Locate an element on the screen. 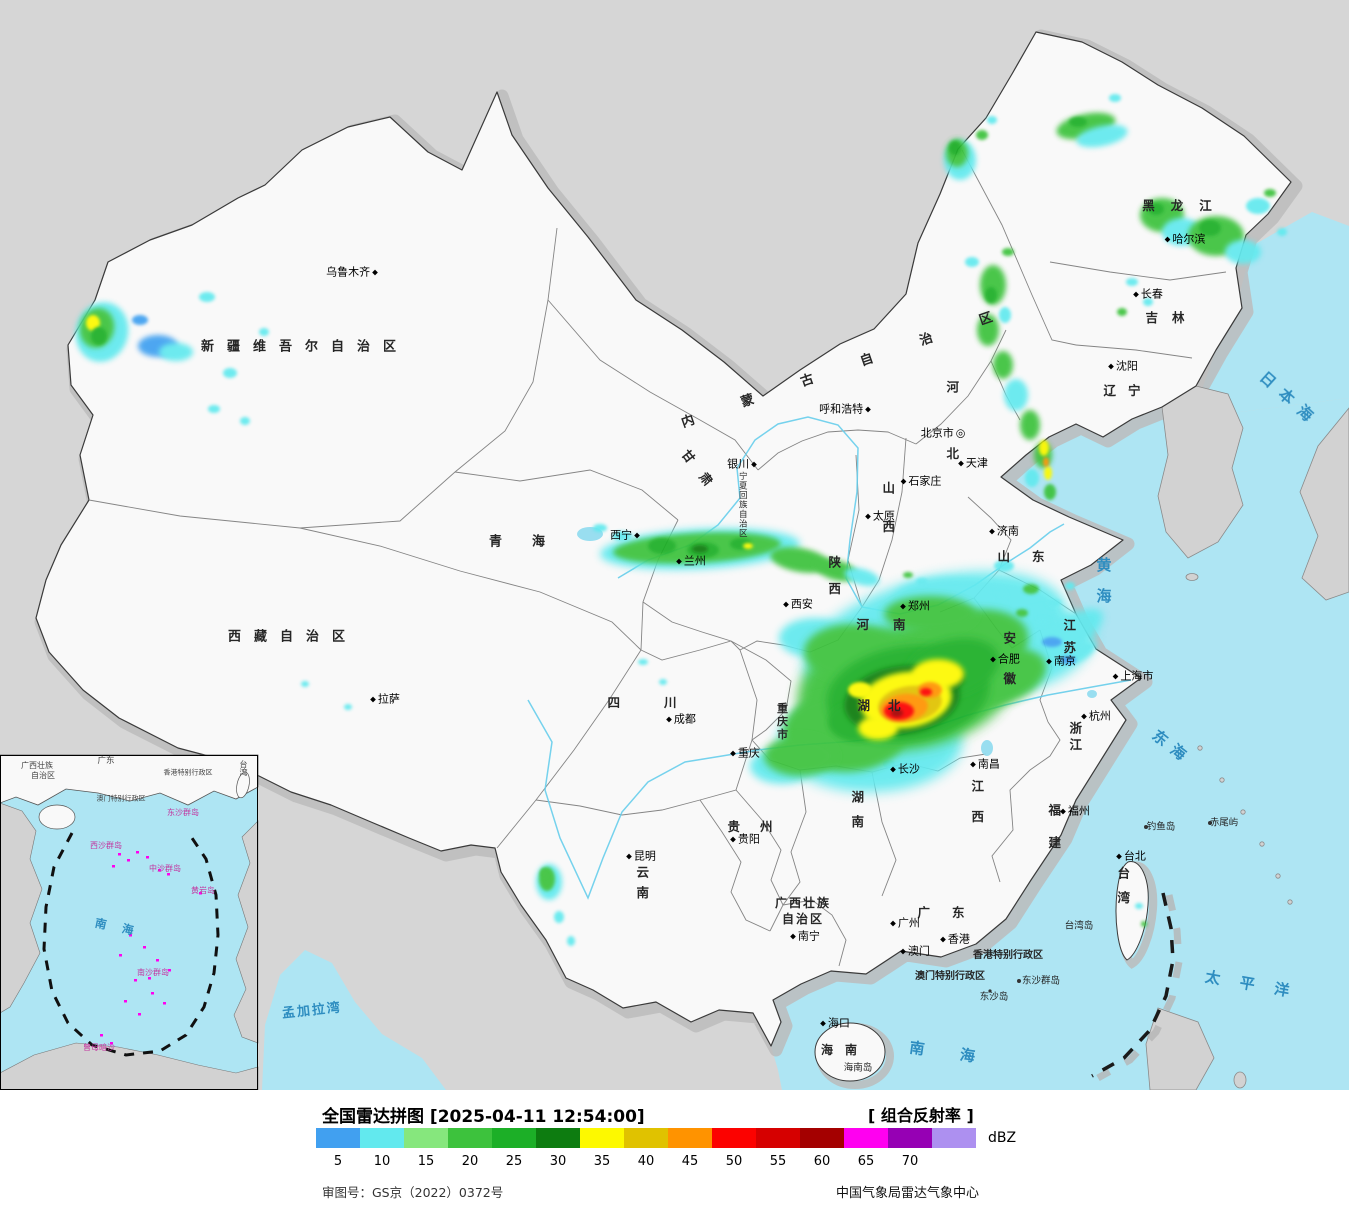  province-label: 海南 is located at coordinates (845, 1050).